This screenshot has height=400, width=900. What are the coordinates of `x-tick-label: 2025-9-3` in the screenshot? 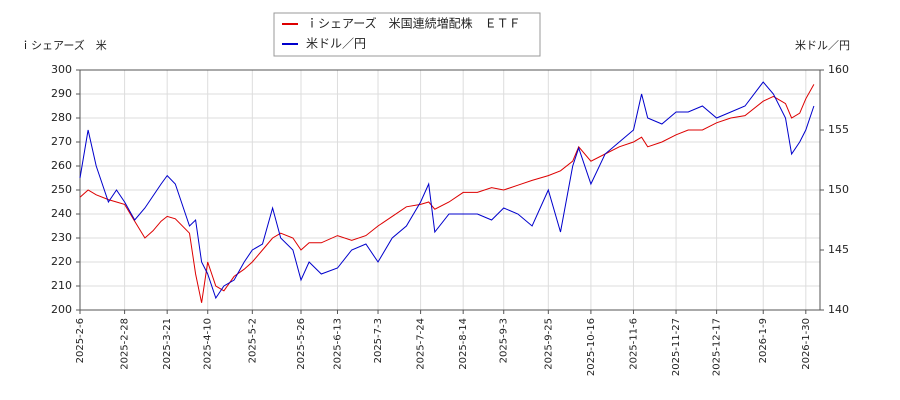 It's located at (504, 340).